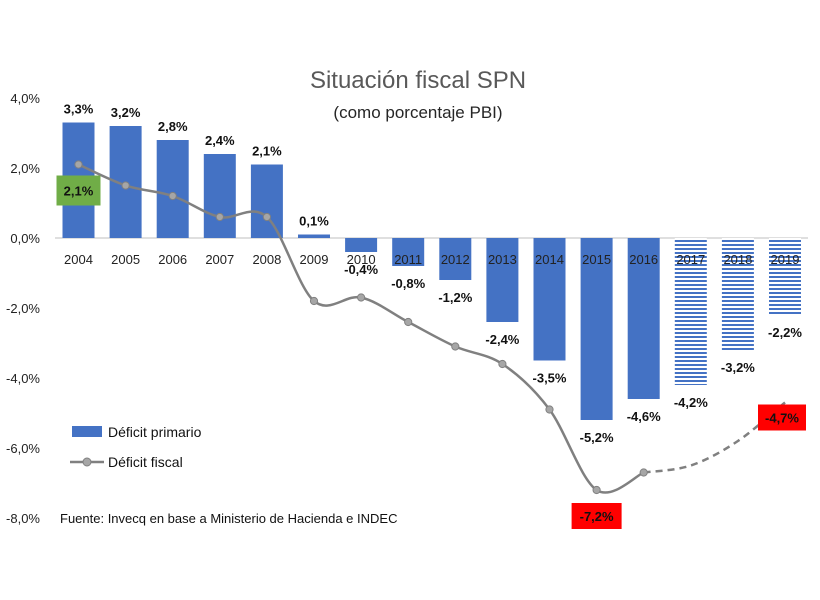  I want to click on bar-label-2015: -5,2%, so click(597, 437).